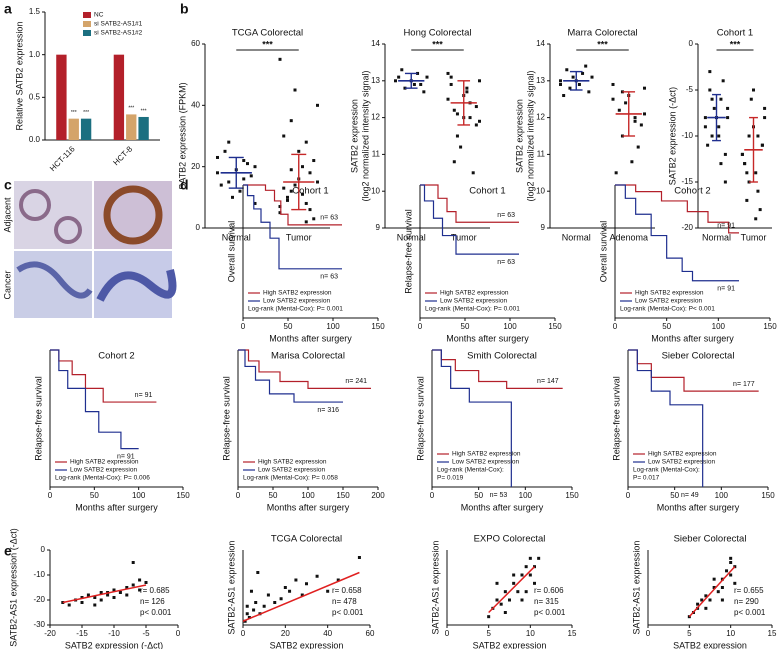  What do you see at coordinates (182, 135) in the screenshot?
I see `y-axis-label: SATB2 expression (FPKM)` at bounding box center [182, 135].